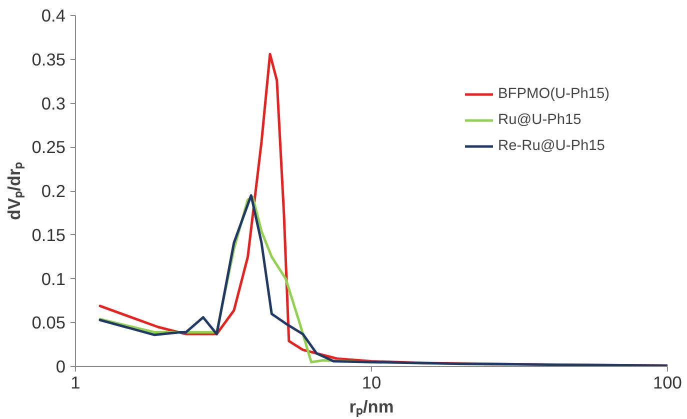  What do you see at coordinates (49, 59) in the screenshot?
I see `y-tick-label: 0.35` at bounding box center [49, 59].